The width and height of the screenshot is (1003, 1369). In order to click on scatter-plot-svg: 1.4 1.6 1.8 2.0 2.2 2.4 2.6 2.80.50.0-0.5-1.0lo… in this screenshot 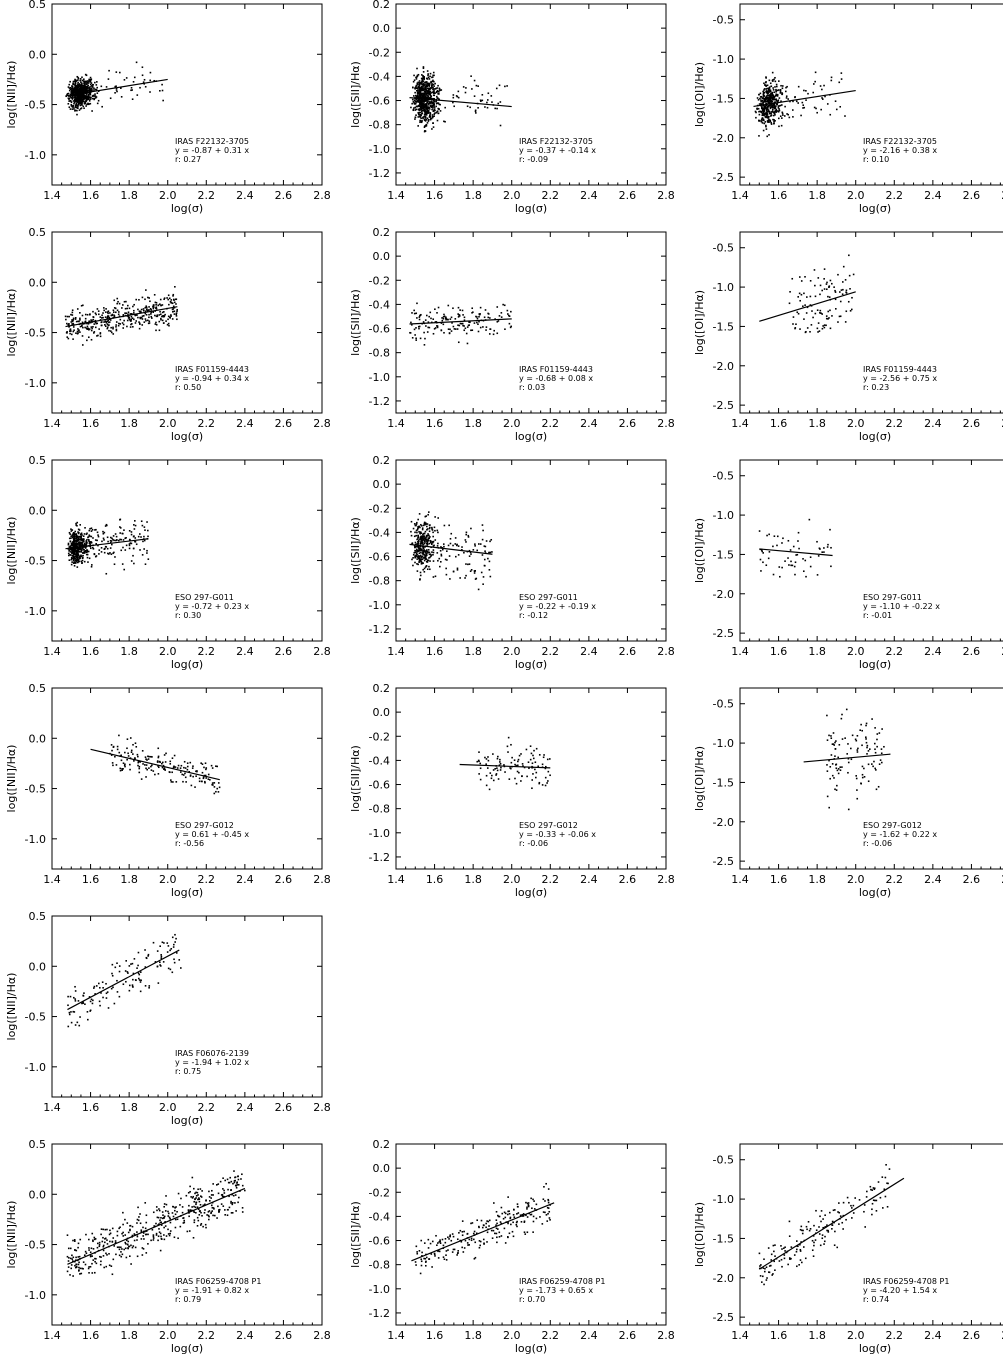, I will do `click(168, 791)`.